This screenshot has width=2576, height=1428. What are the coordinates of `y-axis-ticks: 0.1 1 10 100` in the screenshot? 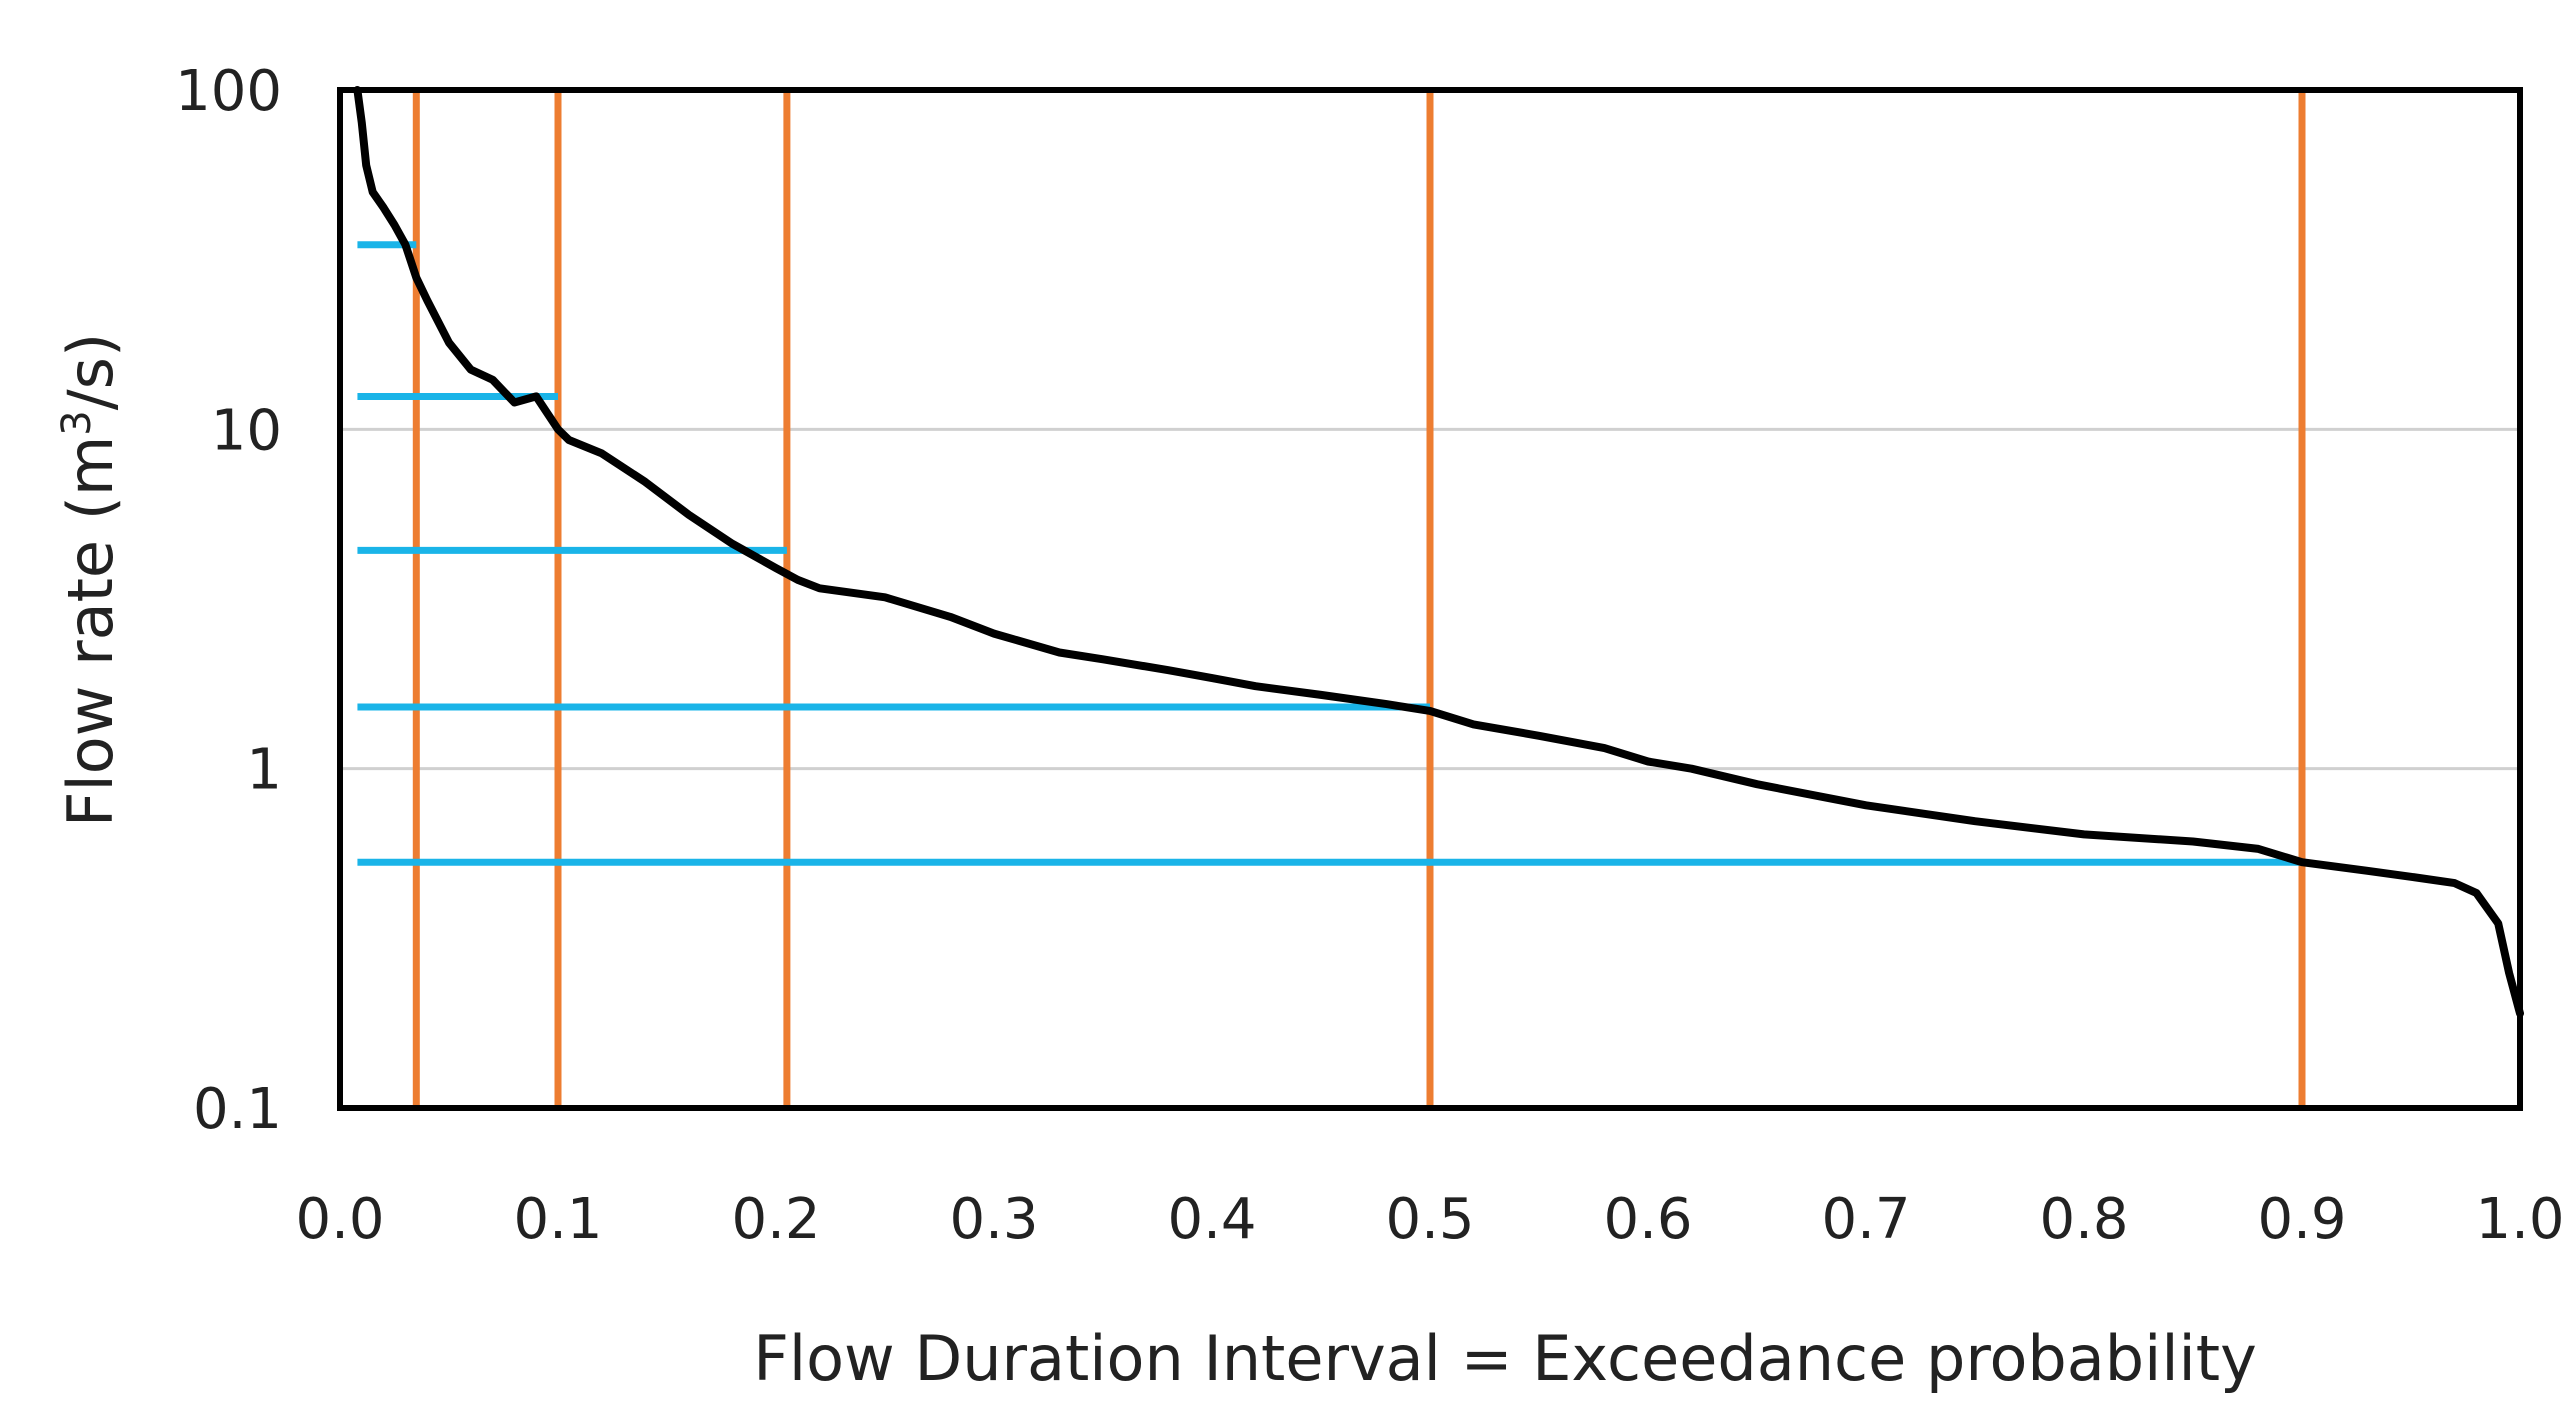 It's located at (228, 600).